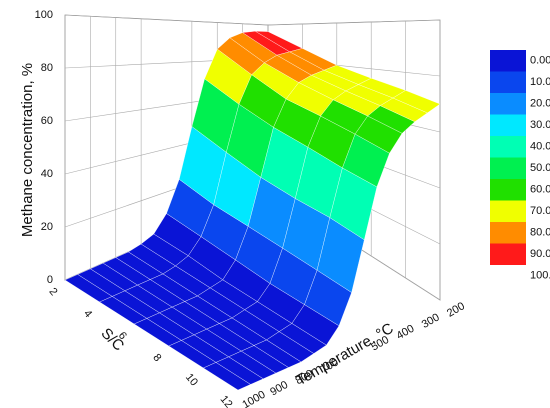  Describe the element at coordinates (47, 227) in the screenshot. I see `z-tick-label: 20` at that location.